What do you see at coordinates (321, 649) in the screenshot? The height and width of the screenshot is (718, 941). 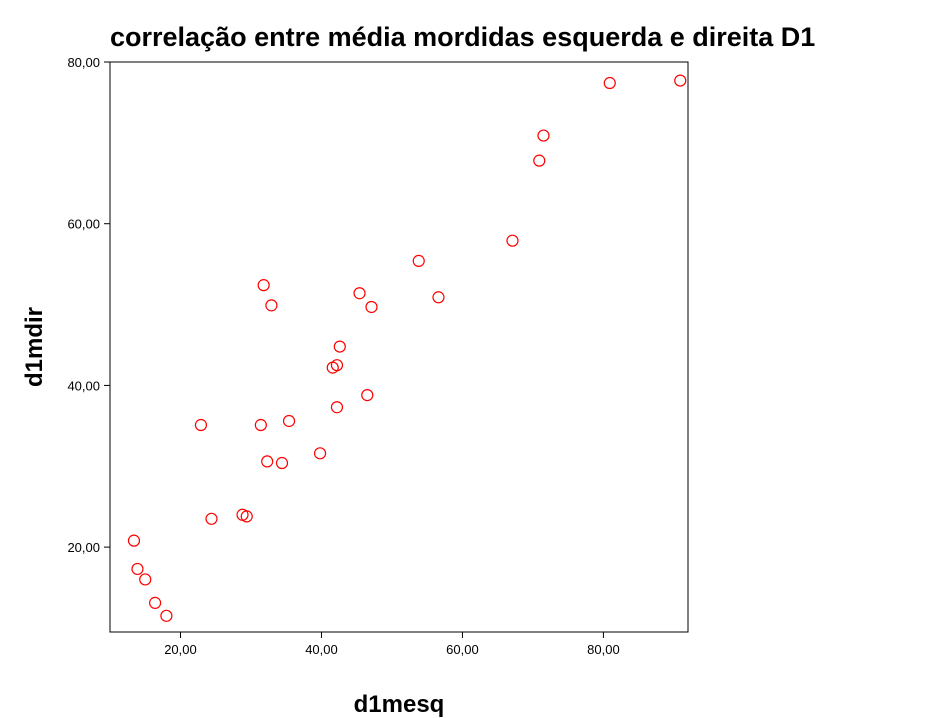 I see `x-tick-label: 40,00` at bounding box center [321, 649].